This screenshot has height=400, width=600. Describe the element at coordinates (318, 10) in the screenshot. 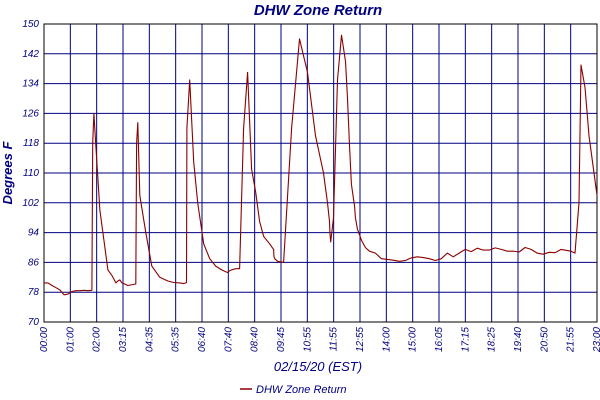

I see `chart-title: DHW Zone Return` at that location.